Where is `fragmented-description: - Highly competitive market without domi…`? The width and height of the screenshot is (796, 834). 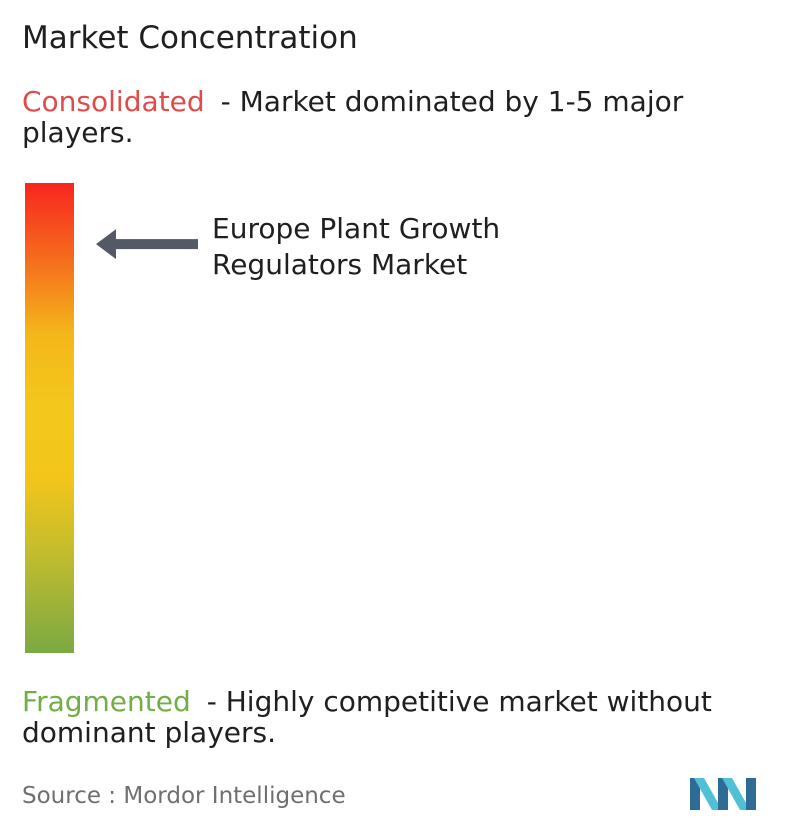
fragmented-description: - Highly competitive market without domi… is located at coordinates (367, 717).